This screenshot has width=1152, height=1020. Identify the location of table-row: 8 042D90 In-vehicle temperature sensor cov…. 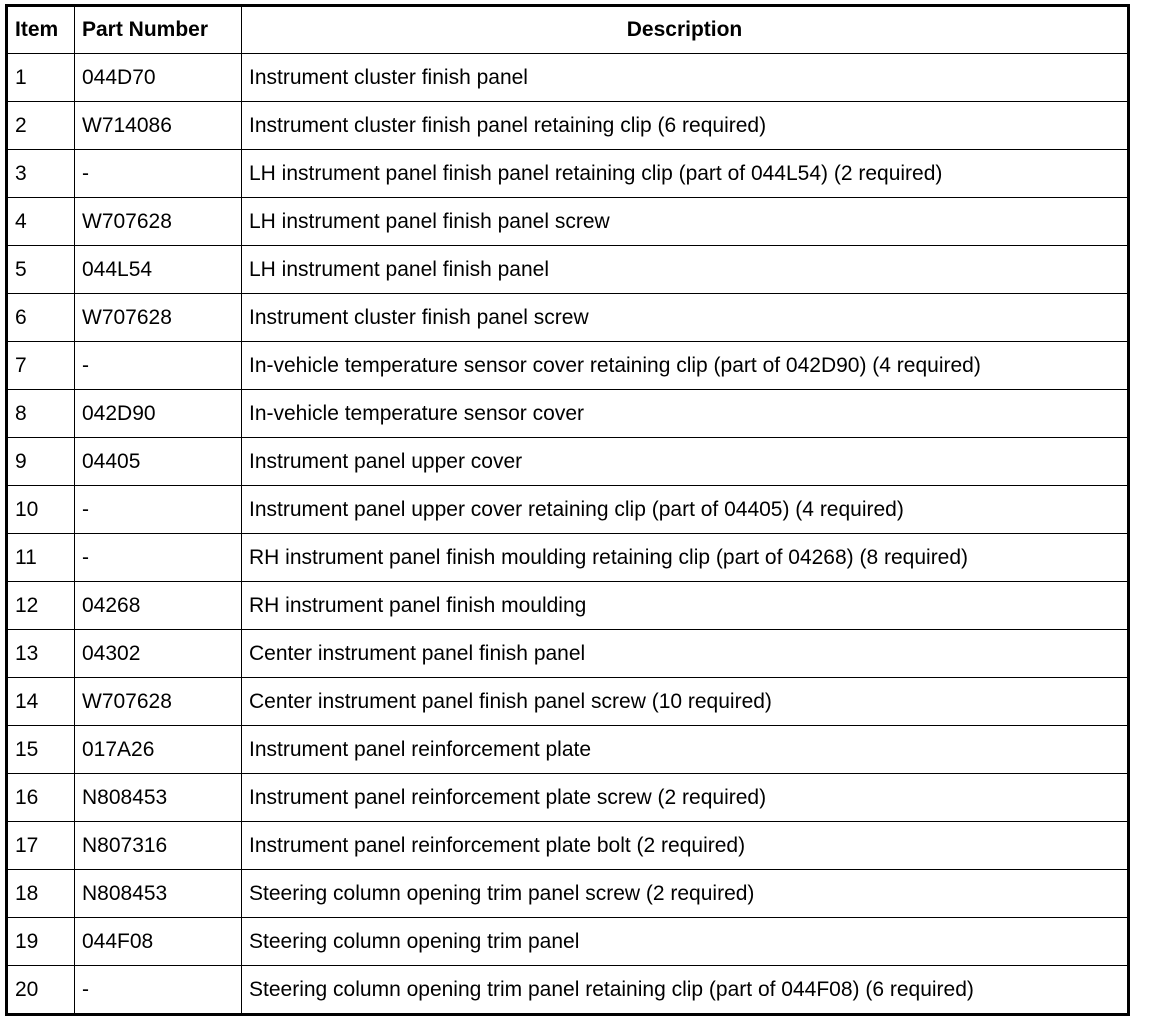
(567, 413).